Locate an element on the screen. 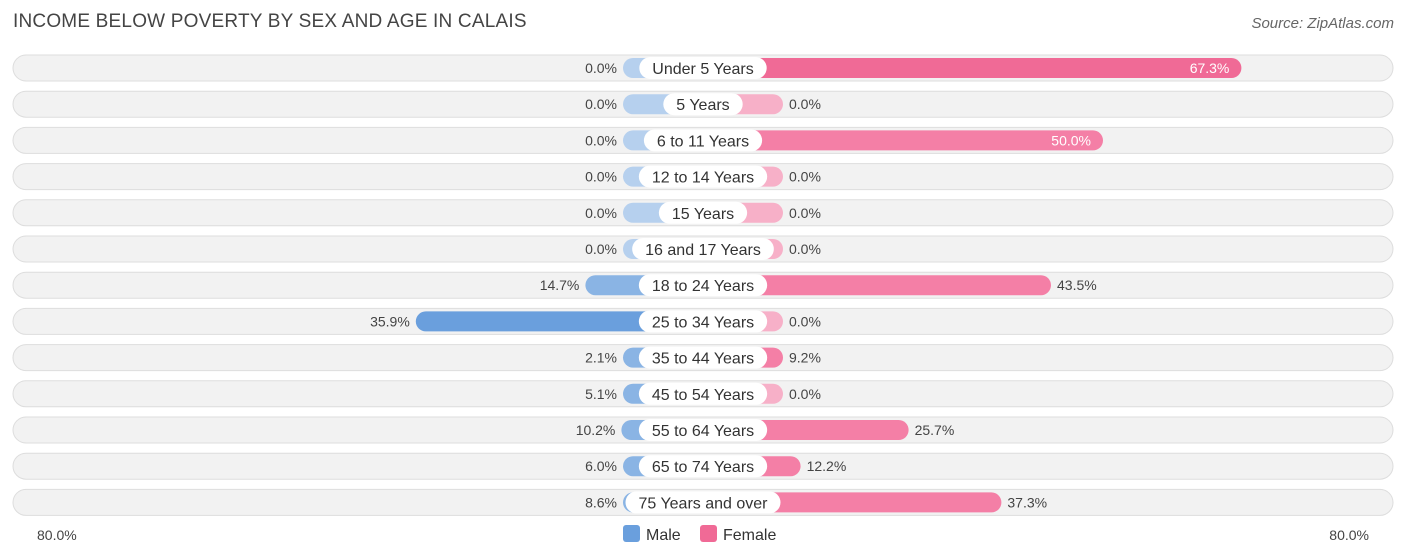 The image size is (1406, 559). axis-left-label: 80.0% is located at coordinates (57, 535).